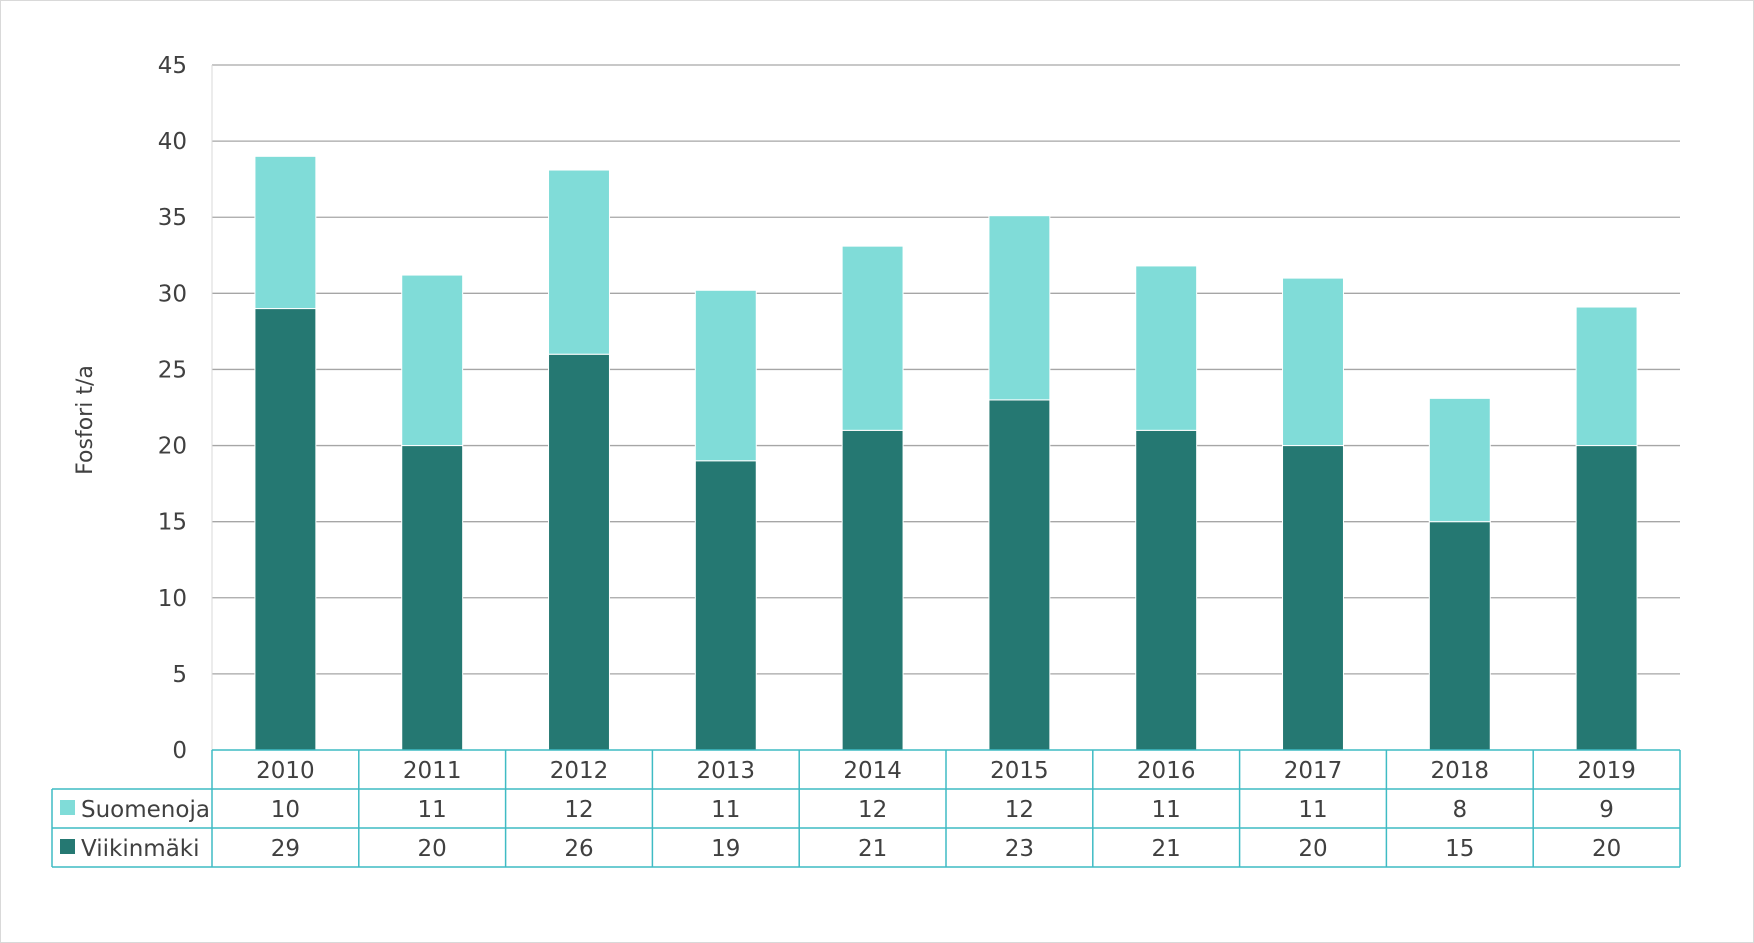  I want to click on bar-suomenoja-2018, so click(1459, 460).